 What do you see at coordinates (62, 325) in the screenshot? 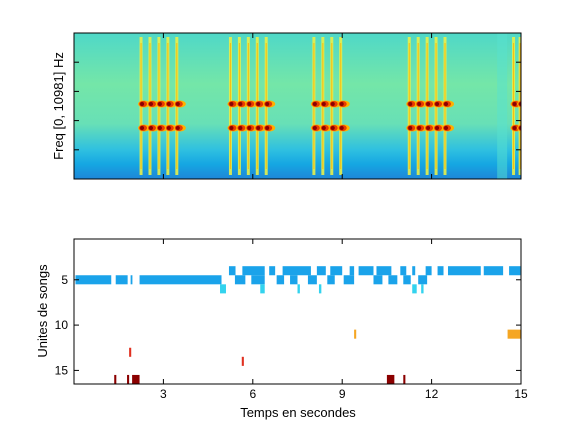
I see `y-tick-label: 10` at bounding box center [62, 325].